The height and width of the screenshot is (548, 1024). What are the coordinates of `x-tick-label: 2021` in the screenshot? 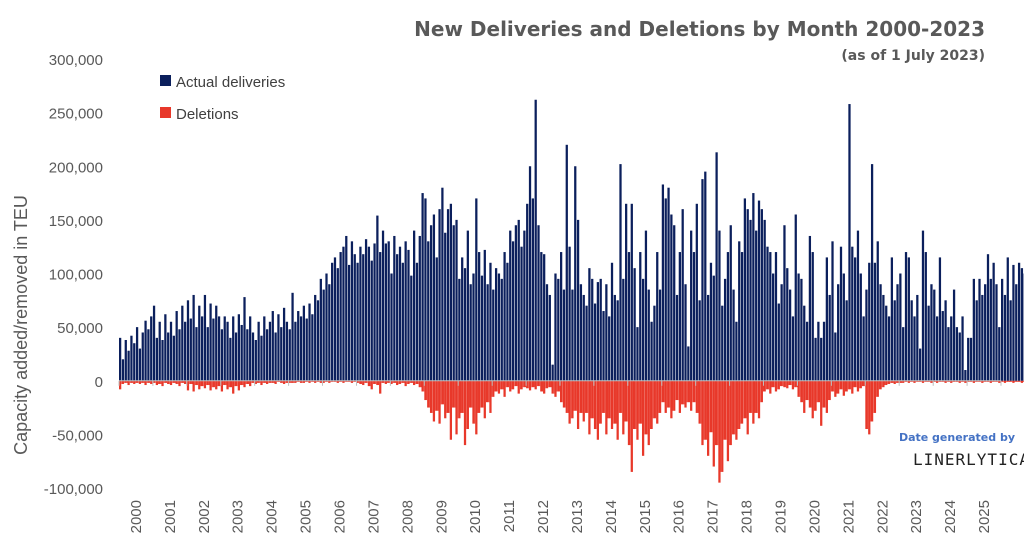 It's located at (848, 516).